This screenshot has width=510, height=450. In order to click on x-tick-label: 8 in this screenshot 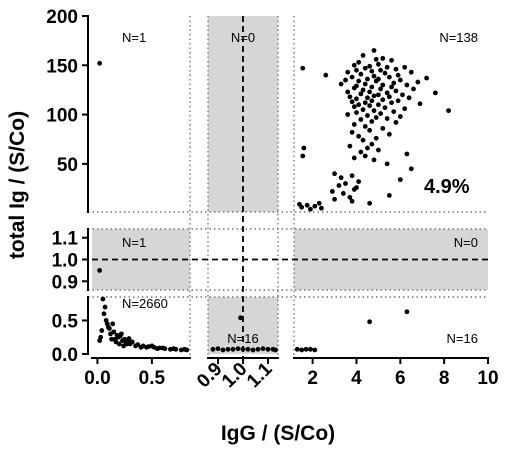, I will do `click(444, 378)`.